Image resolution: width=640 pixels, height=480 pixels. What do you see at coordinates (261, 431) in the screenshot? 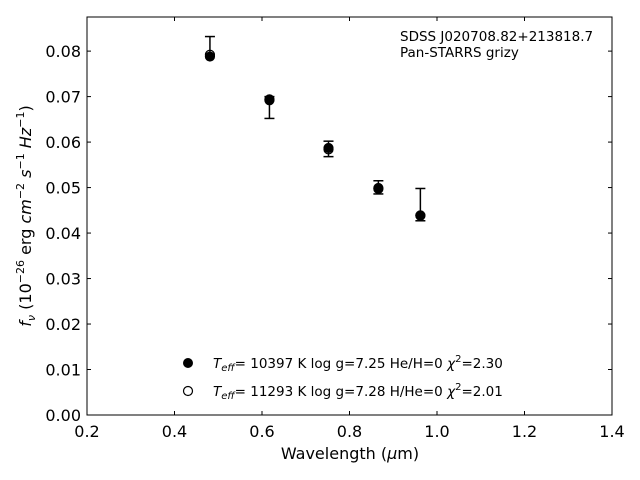
I see `x-tick-label: 0.6` at bounding box center [261, 431].